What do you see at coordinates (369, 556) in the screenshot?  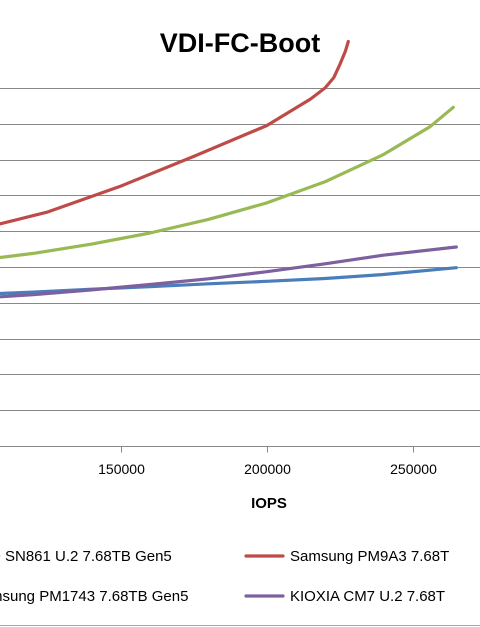 I see `legend-label: Samsung PM9A3 7.68T` at bounding box center [369, 556].